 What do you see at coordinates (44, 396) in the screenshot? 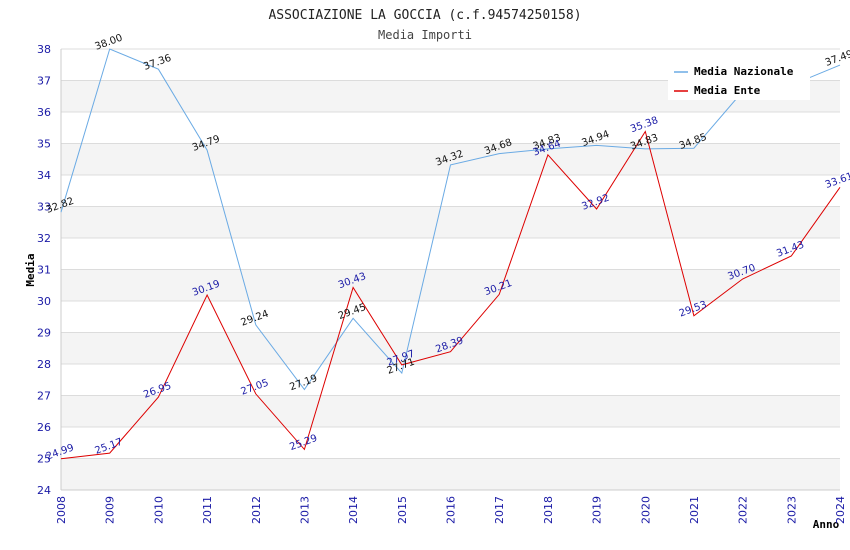
I see `y-tick-label: 27` at bounding box center [44, 396].